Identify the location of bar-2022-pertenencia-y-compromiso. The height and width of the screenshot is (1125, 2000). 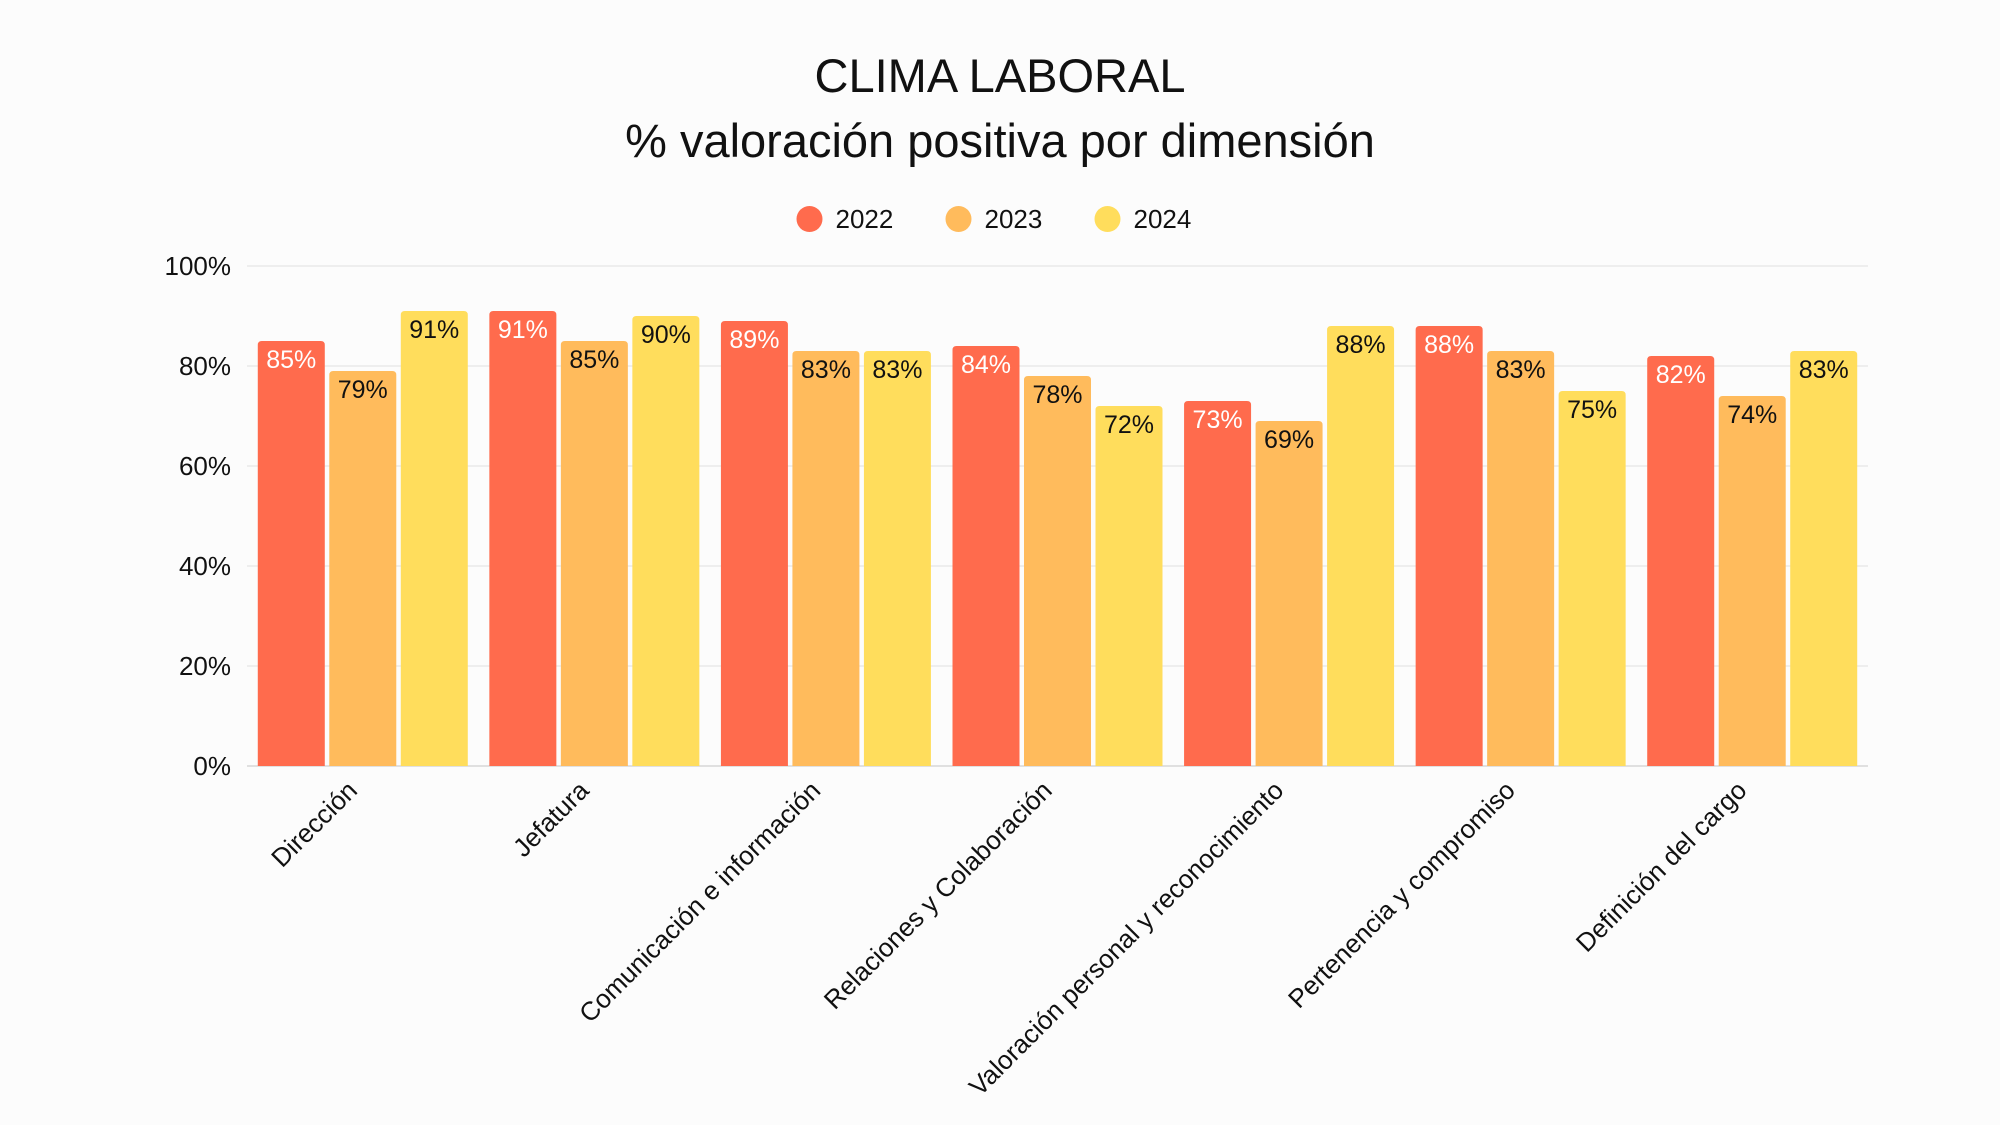
(1449, 546).